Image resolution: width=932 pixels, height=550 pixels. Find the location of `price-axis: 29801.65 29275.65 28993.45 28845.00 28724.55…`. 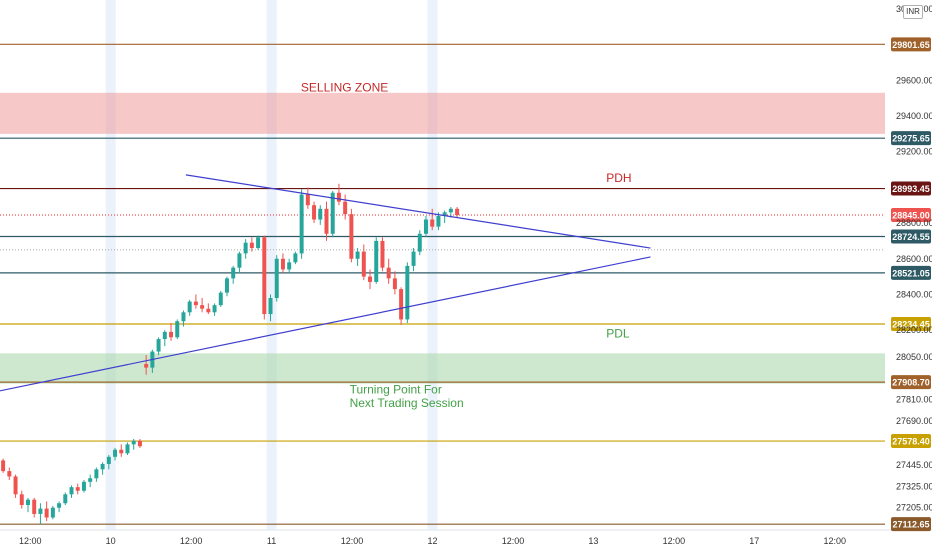

price-axis: 29801.65 29275.65 28993.45 28845.00 28724.55… is located at coordinates (911, 268).